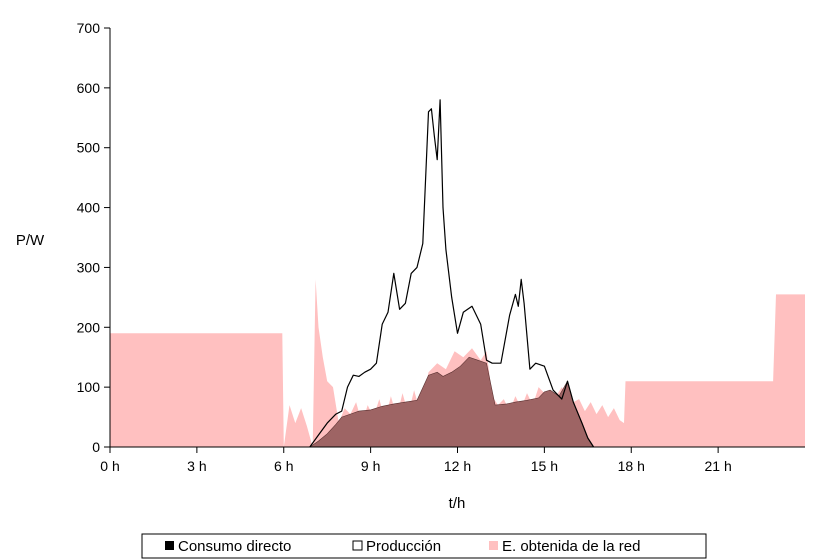  What do you see at coordinates (493, 545) in the screenshot?
I see `legend-swatch-red` at bounding box center [493, 545].